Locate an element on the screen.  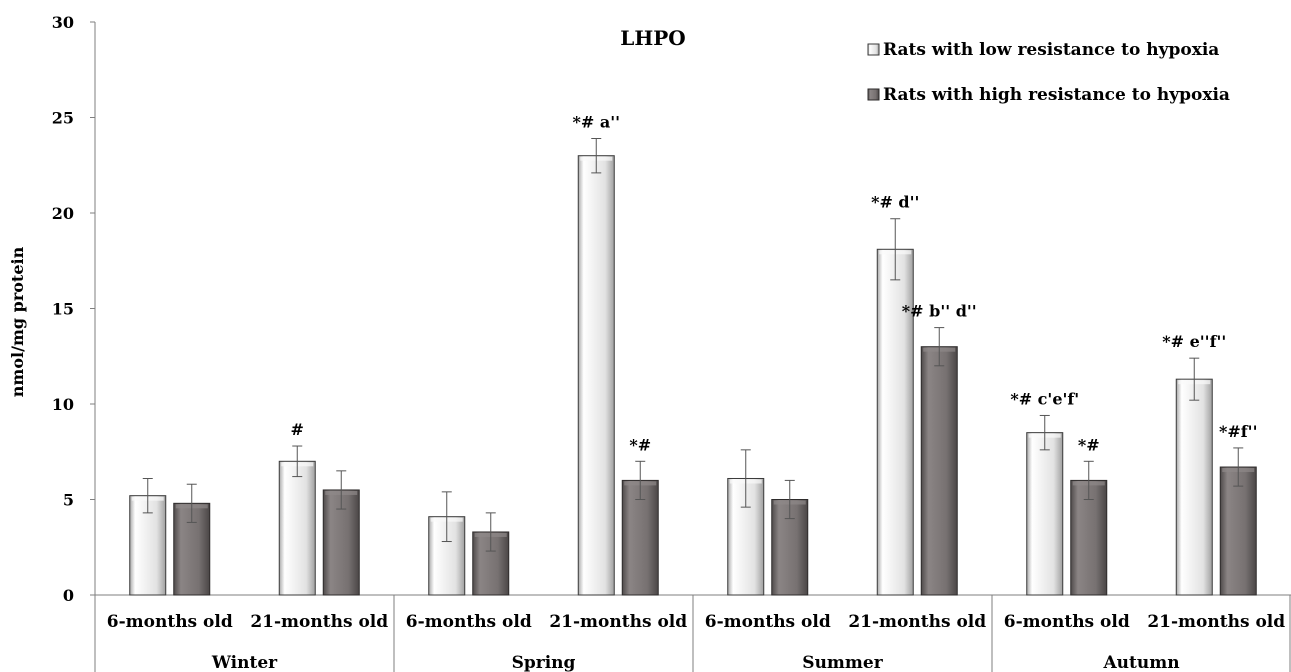
bar-annotation: *# b'' d'' is located at coordinates (939, 311).